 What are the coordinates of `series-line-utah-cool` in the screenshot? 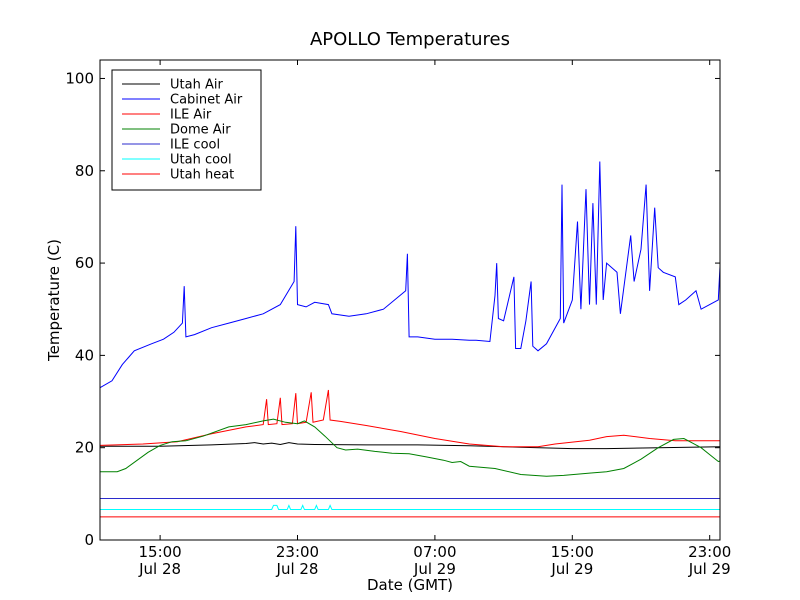 It's located at (410, 507).